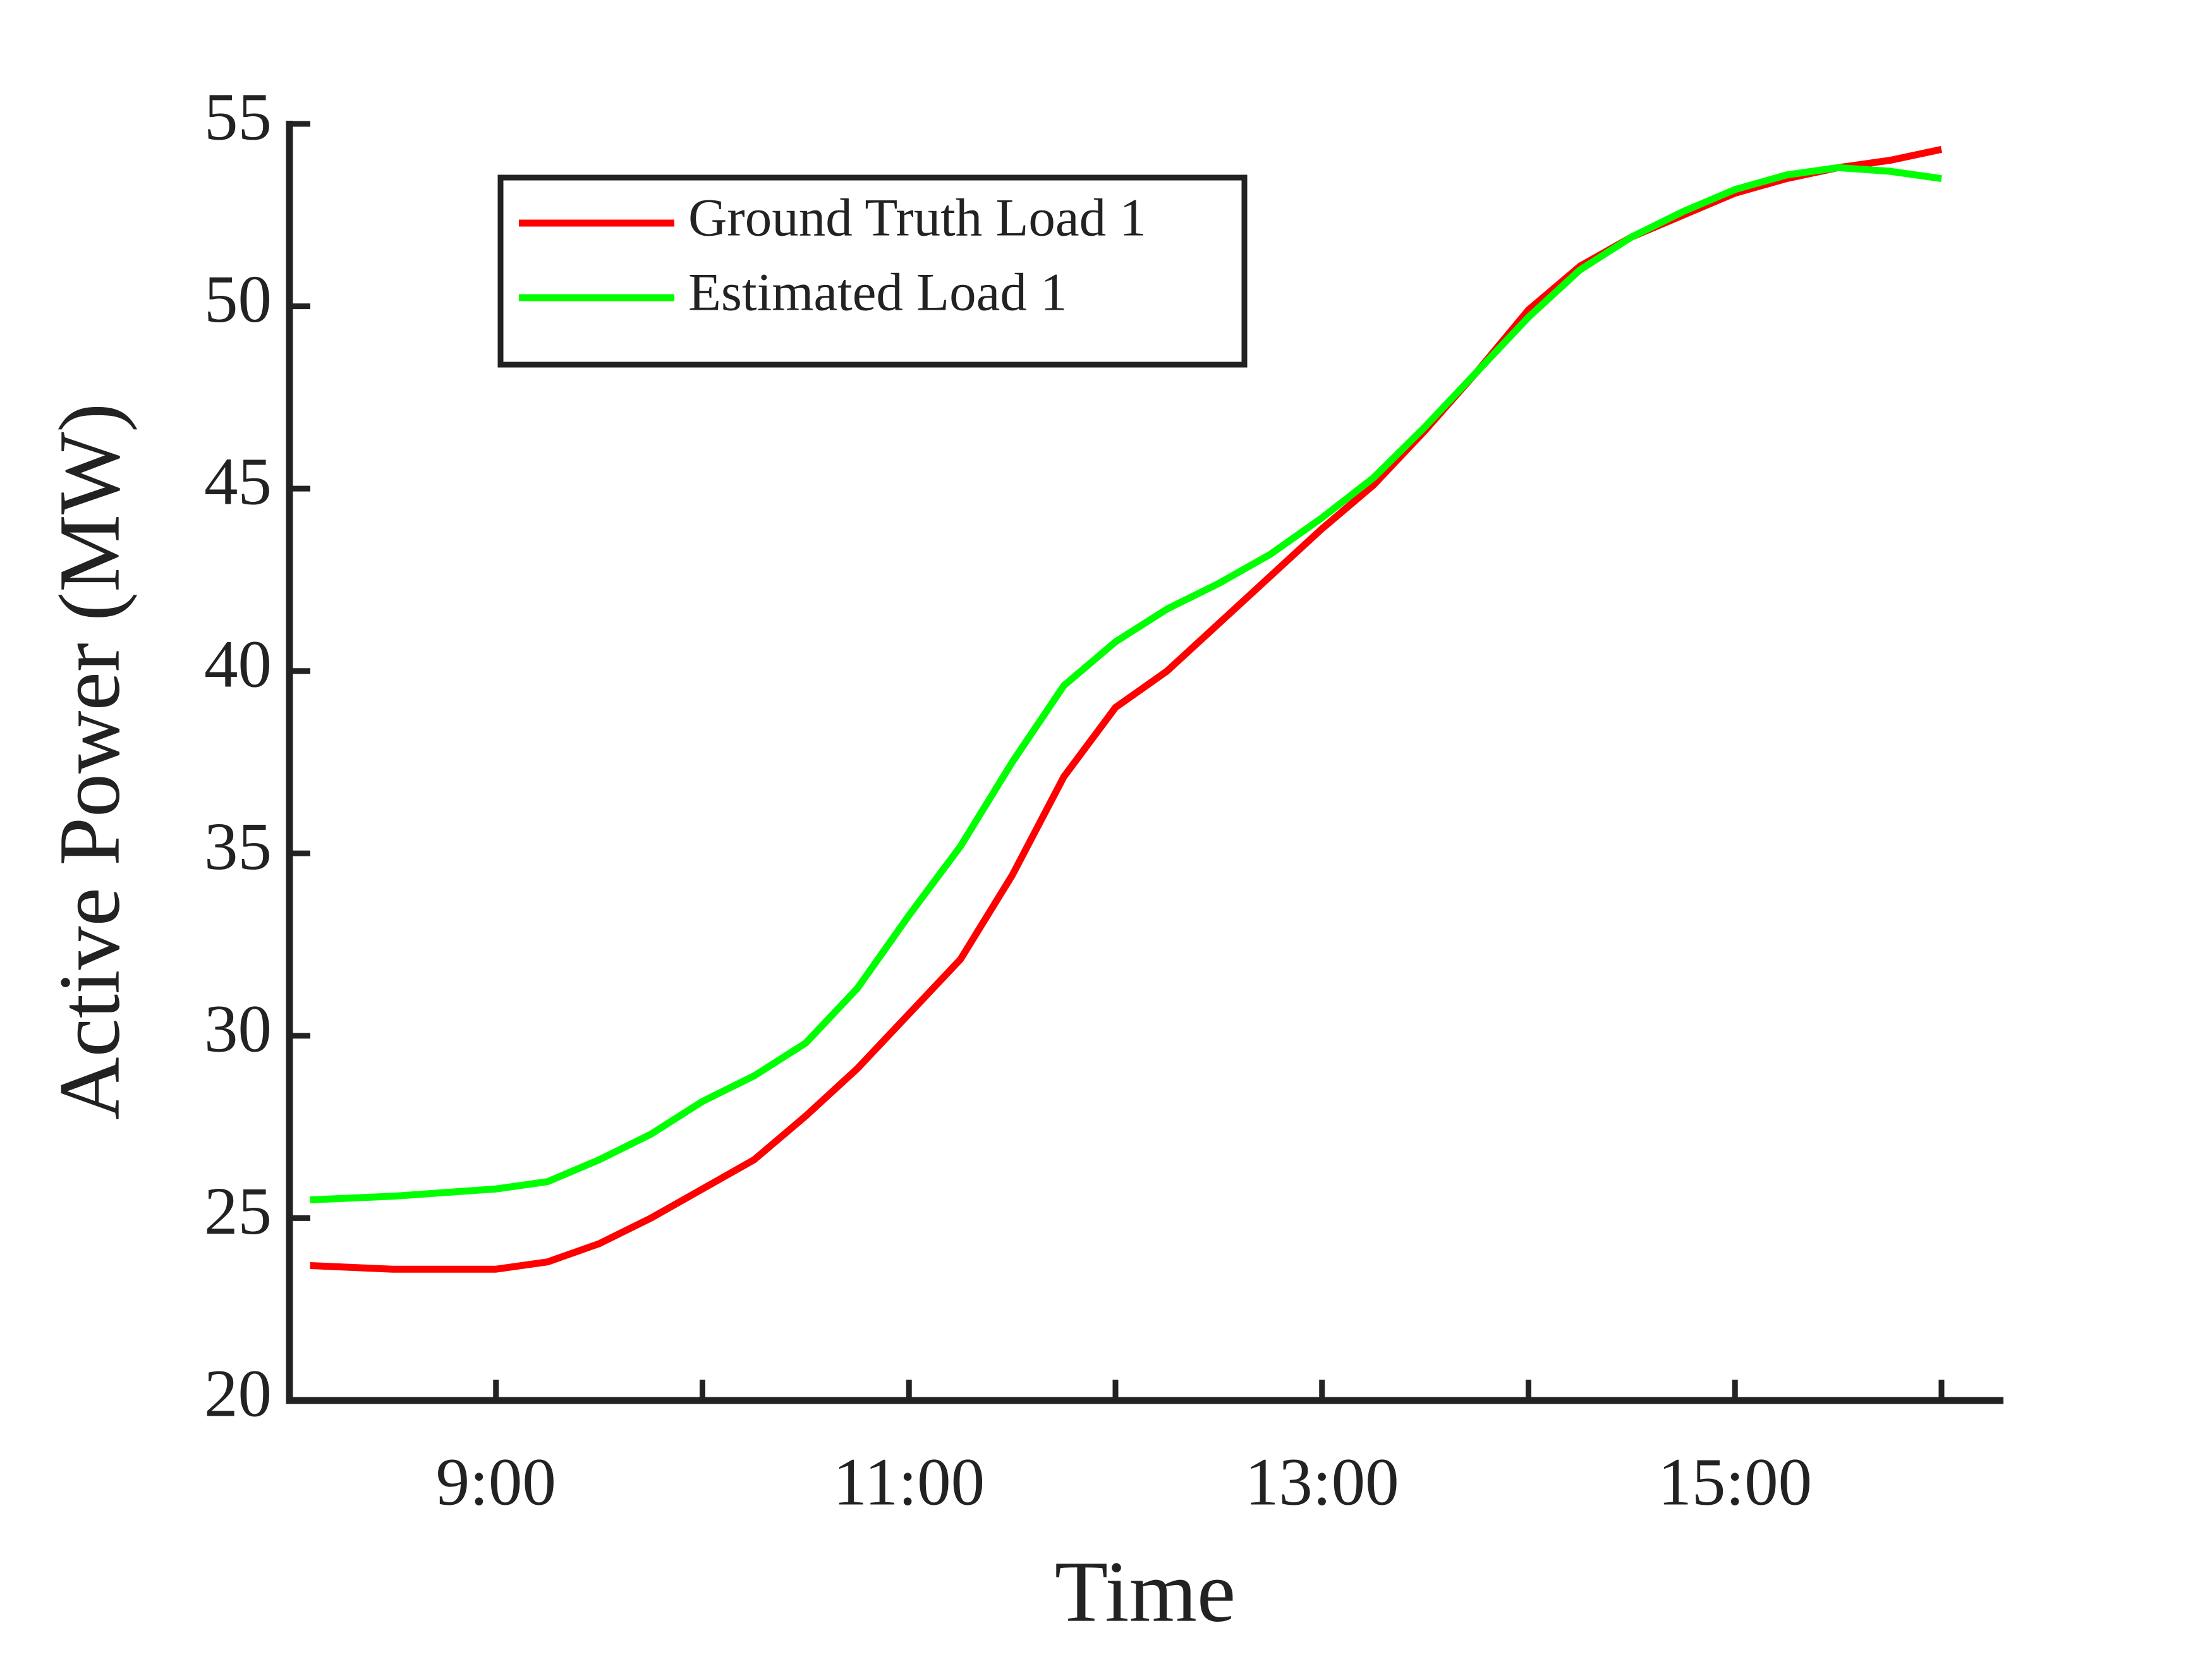 This screenshot has width=2212, height=1659. I want to click on x-tick-label: 13:00, so click(1322, 1482).